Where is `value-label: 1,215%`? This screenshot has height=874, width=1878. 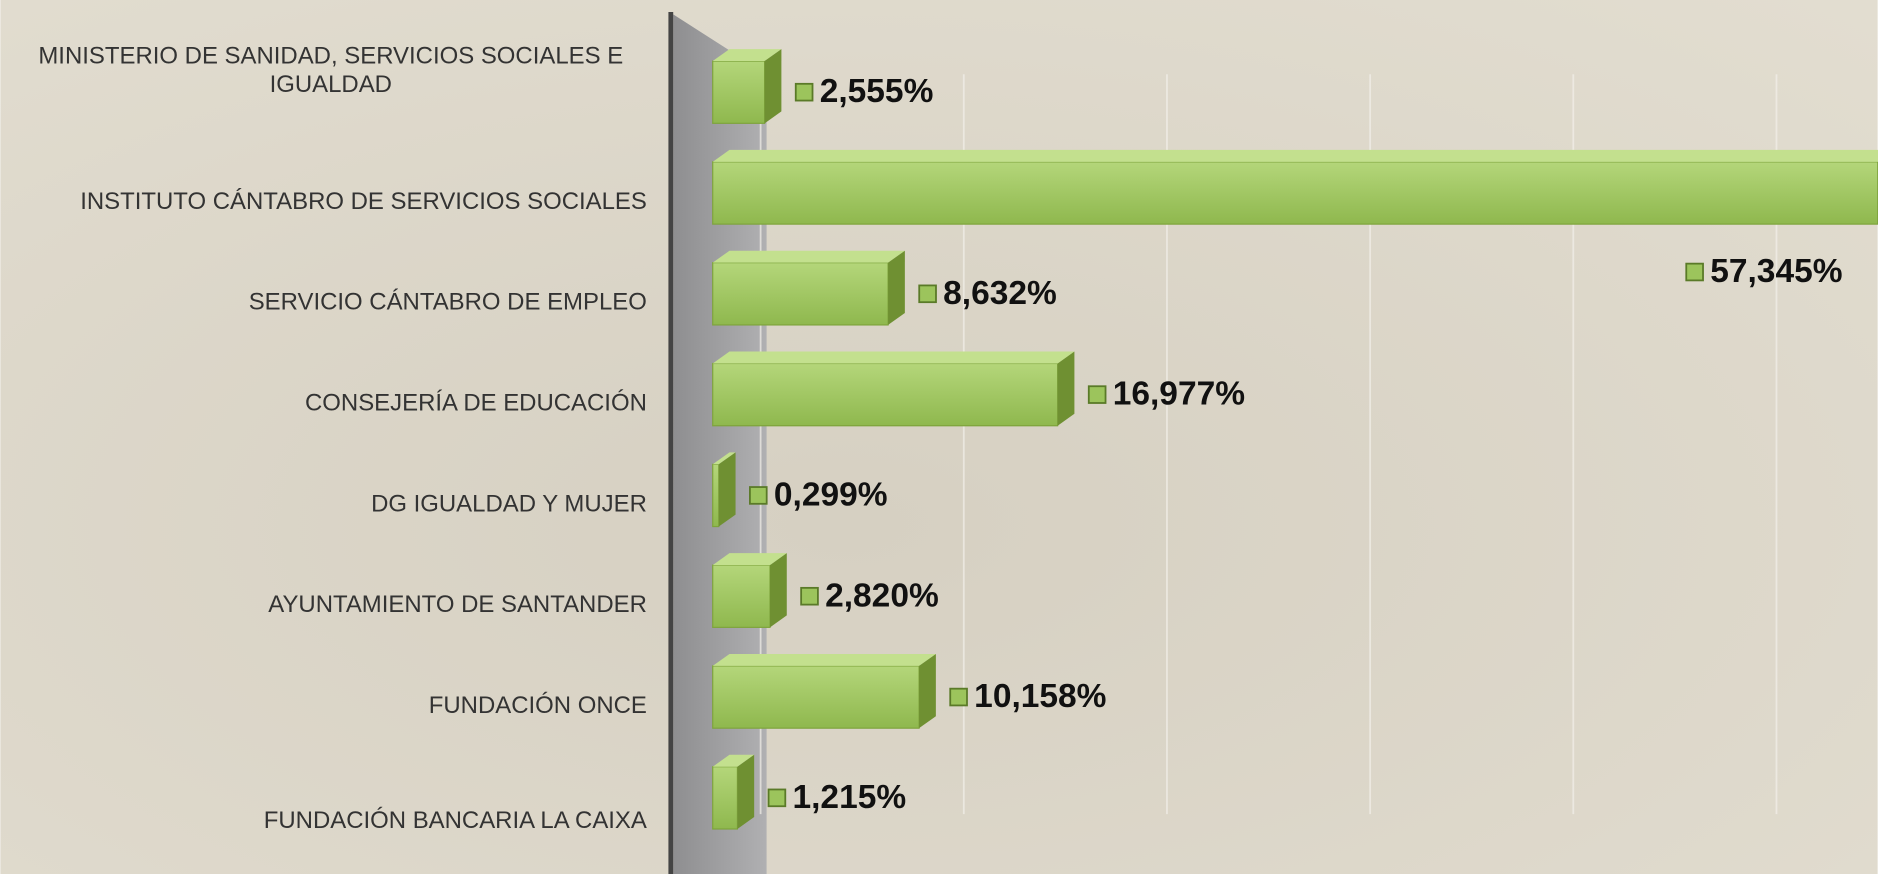
value-label: 1,215% is located at coordinates (849, 797).